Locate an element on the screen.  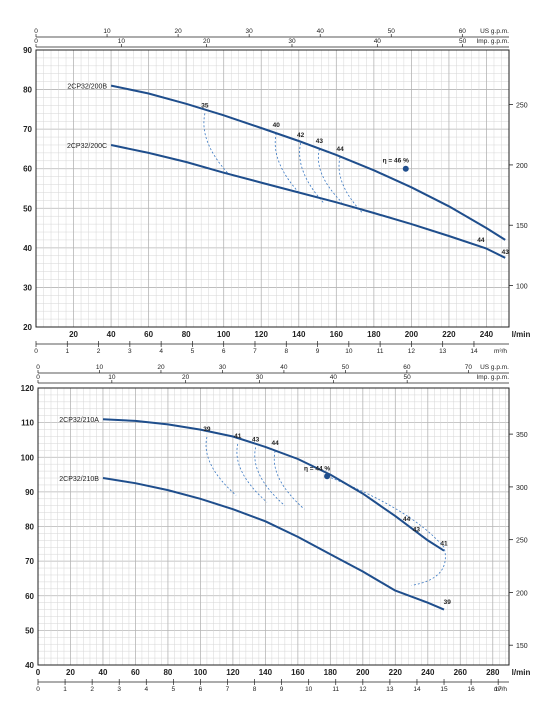
m3h-tick-label: 9 is located at coordinates (318, 351).